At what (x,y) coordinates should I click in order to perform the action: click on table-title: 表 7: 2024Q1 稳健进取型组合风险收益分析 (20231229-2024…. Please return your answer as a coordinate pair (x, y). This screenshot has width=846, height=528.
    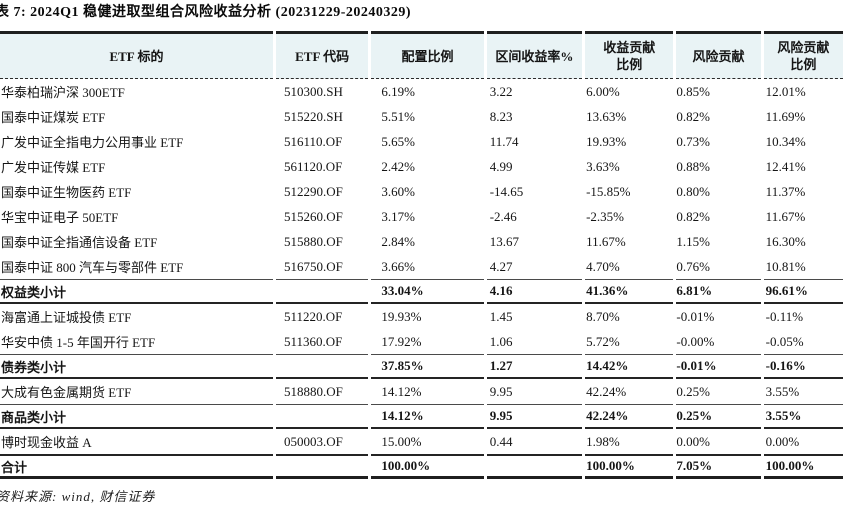
    Looking at the image, I should click on (206, 12).